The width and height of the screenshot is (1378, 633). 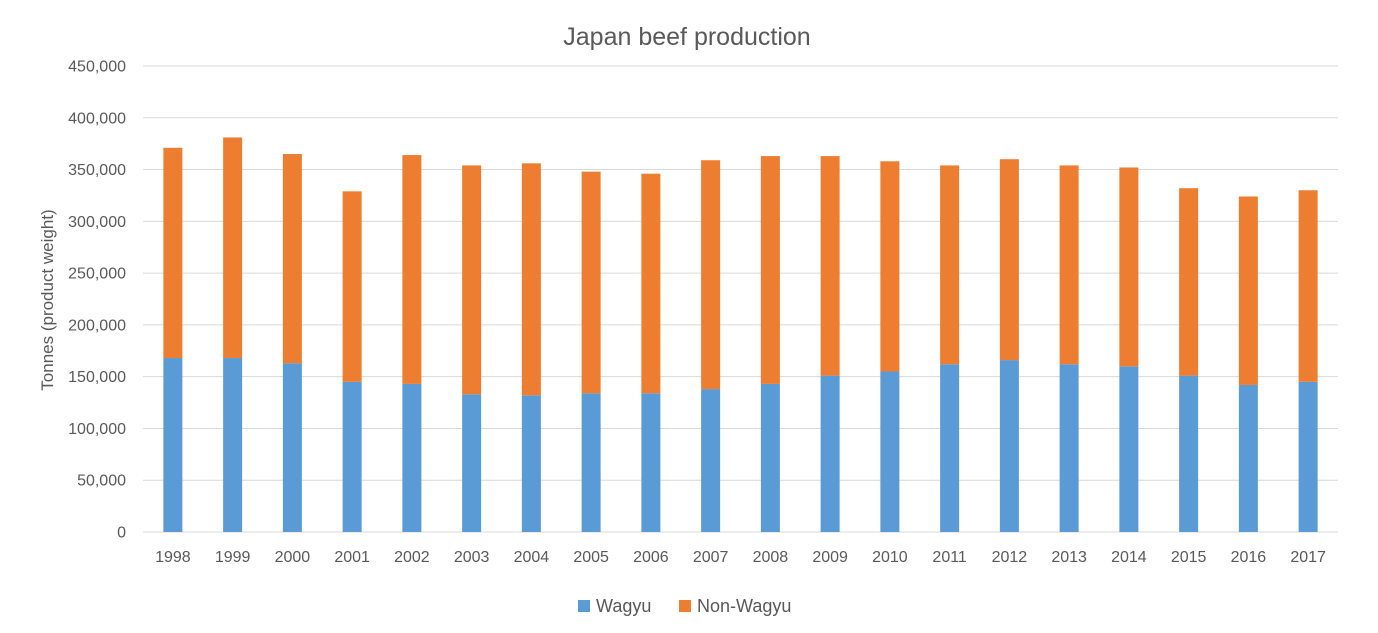 I want to click on x-tick-label: 2009, so click(x=830, y=557).